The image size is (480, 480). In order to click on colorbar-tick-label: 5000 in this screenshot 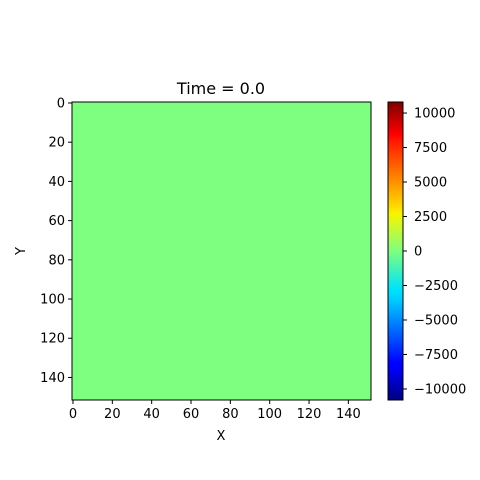, I will do `click(430, 183)`.